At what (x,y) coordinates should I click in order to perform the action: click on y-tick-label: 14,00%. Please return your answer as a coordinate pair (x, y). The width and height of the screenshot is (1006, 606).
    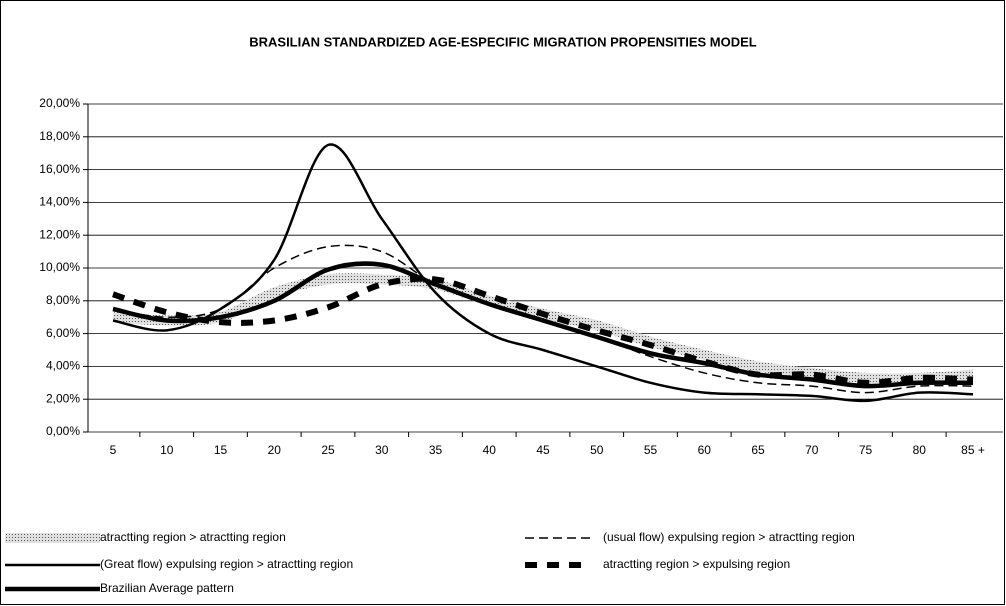
    Looking at the image, I should click on (59, 202).